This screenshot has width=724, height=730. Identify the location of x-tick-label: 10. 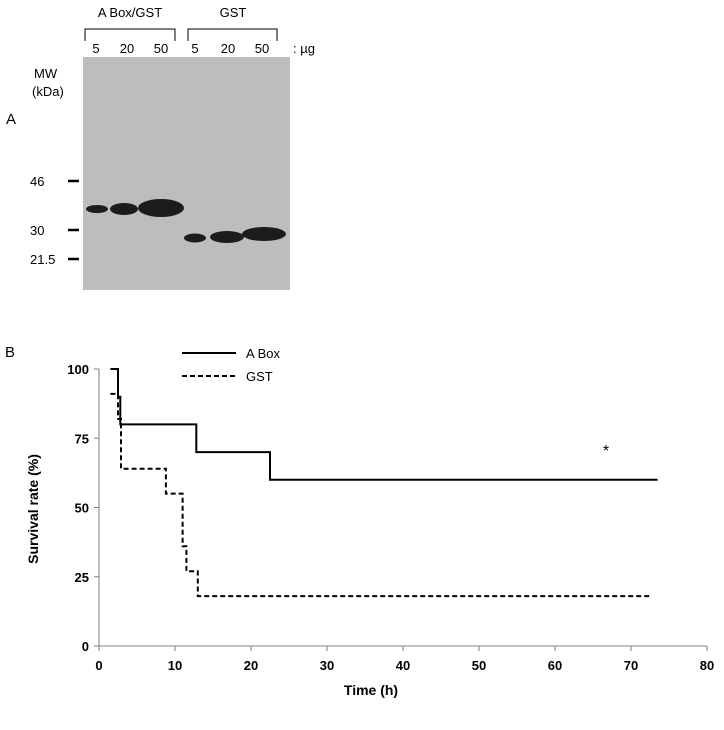
(175, 665).